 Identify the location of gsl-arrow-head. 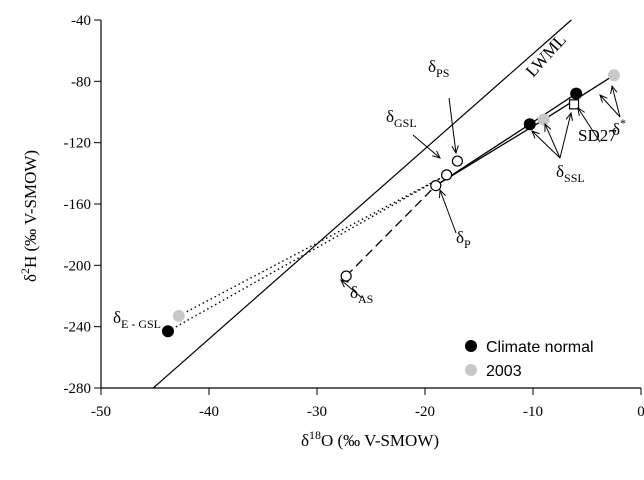
(436, 154).